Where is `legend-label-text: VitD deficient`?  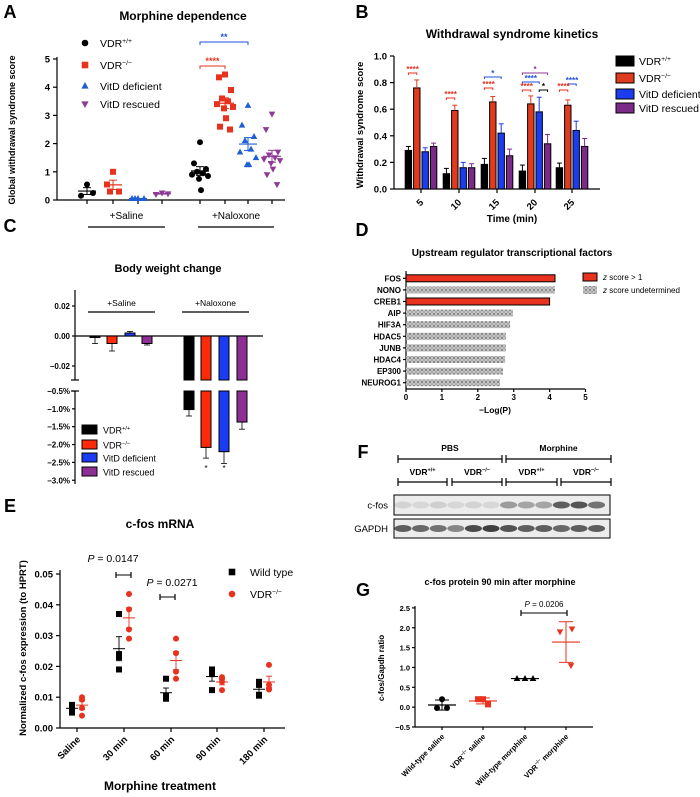 legend-label-text: VitD deficient is located at coordinates (129, 459).